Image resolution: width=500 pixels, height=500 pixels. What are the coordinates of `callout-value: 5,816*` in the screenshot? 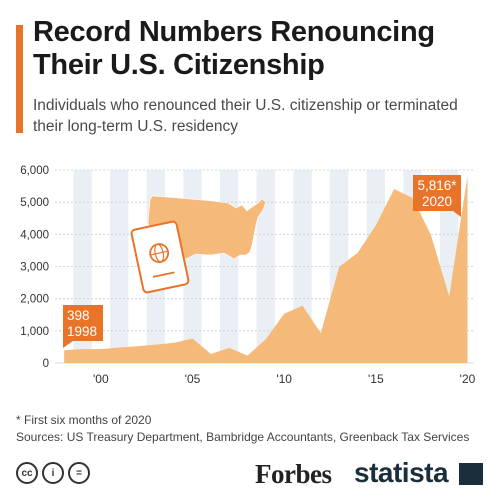 It's located at (437, 185).